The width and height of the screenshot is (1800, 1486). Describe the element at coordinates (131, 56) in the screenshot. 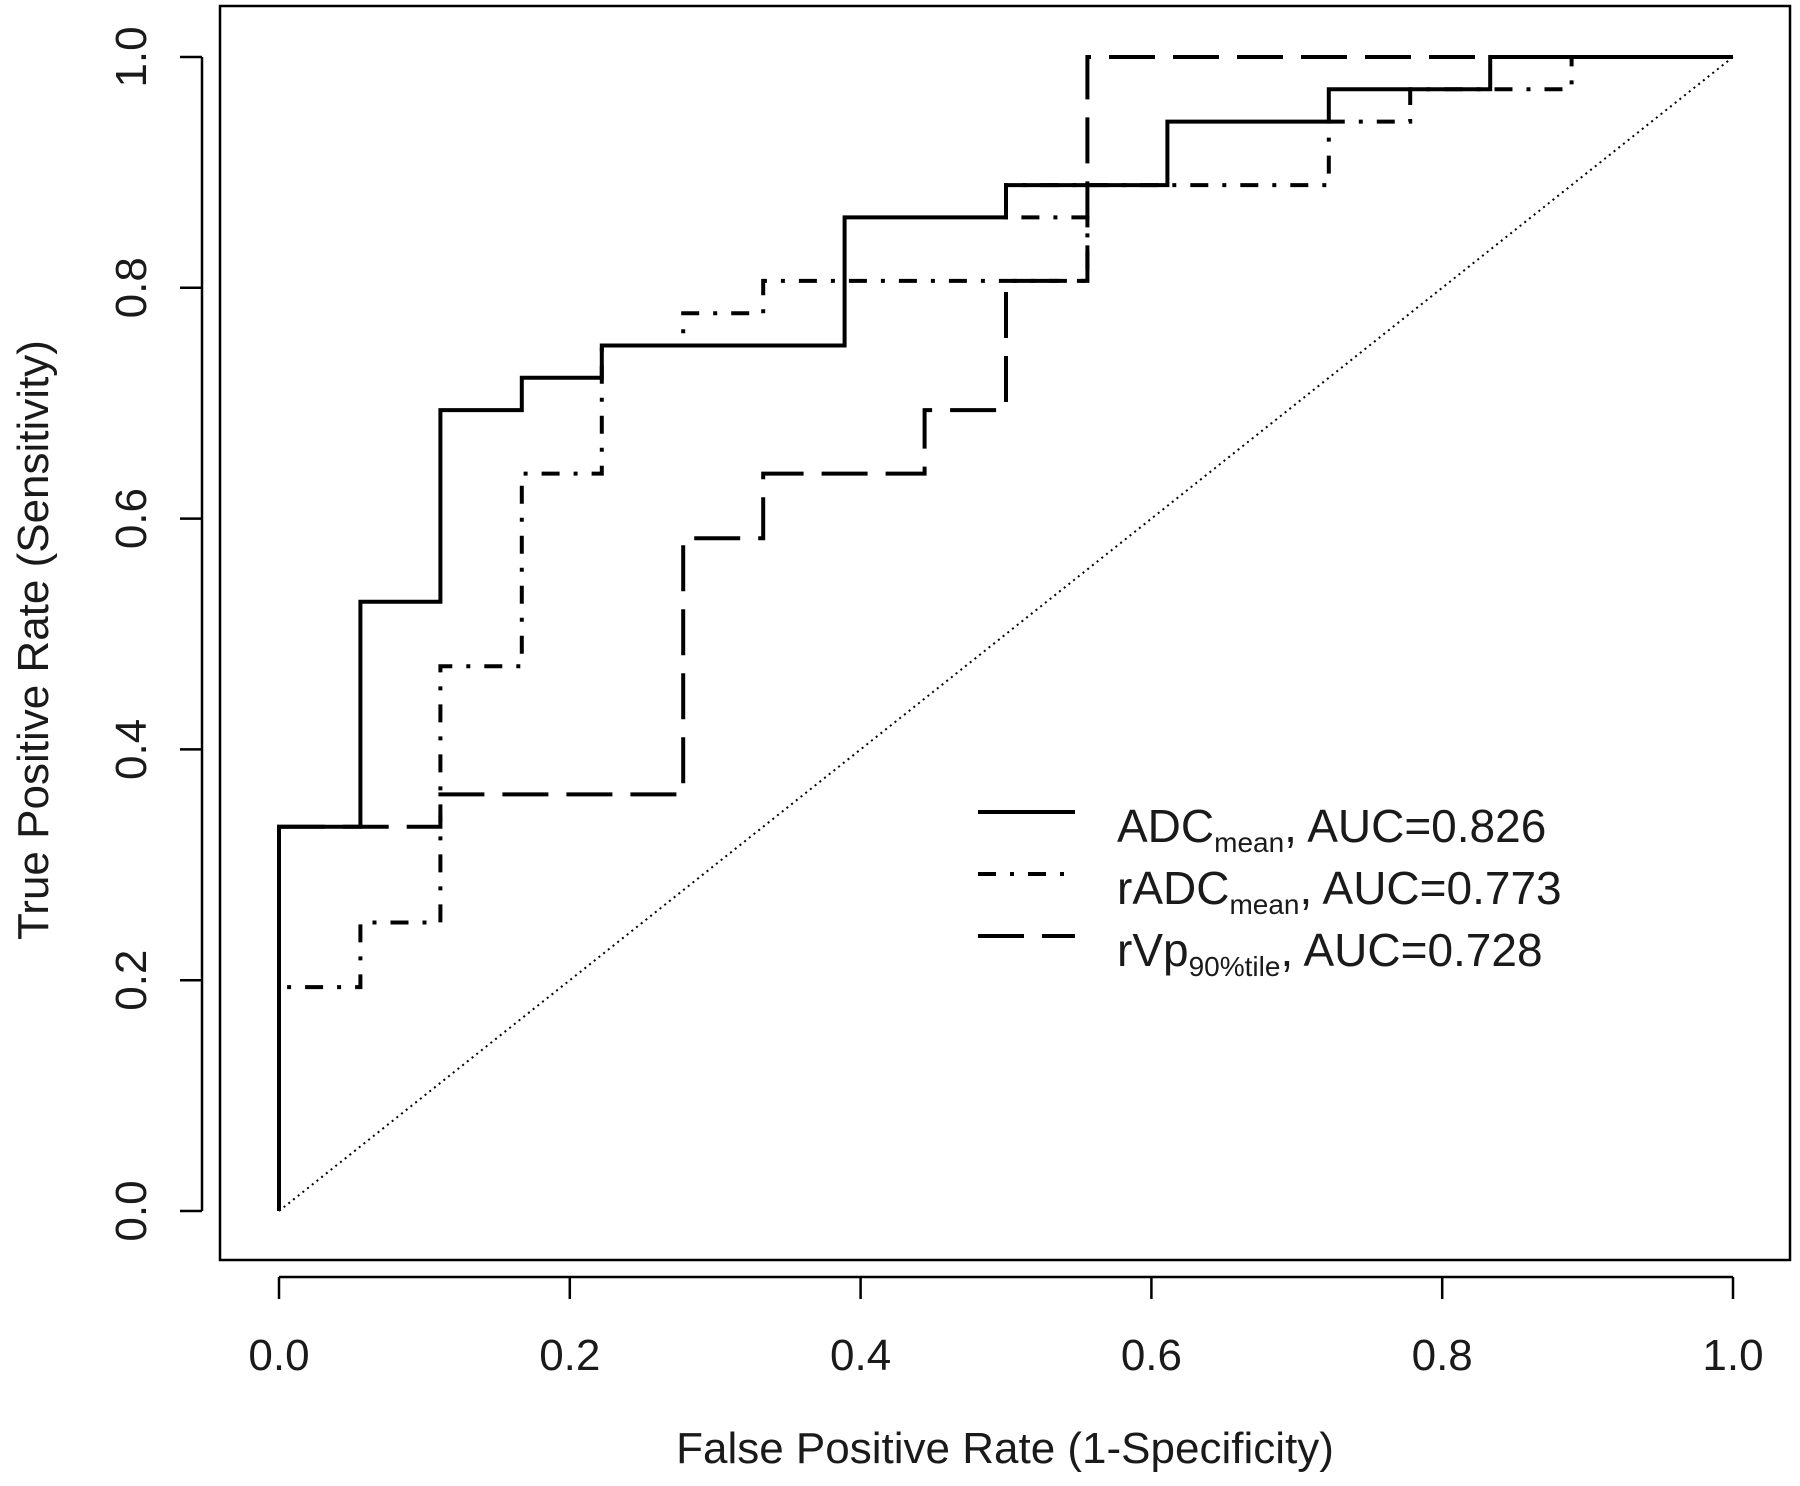

I see `y-tick-label: 1.0` at that location.